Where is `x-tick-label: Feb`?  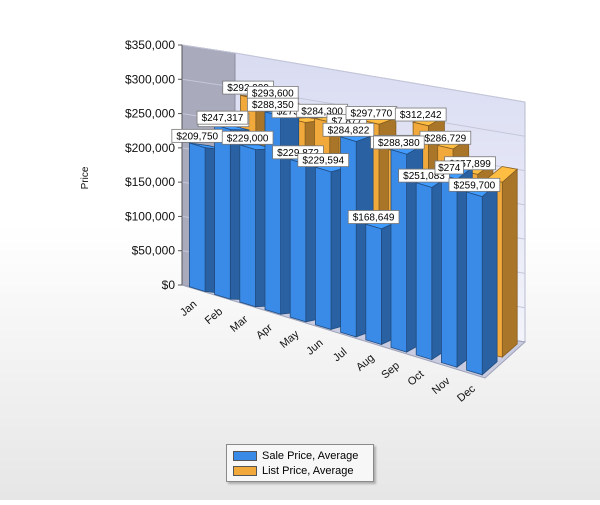
x-tick-label: Feb is located at coordinates (214, 316).